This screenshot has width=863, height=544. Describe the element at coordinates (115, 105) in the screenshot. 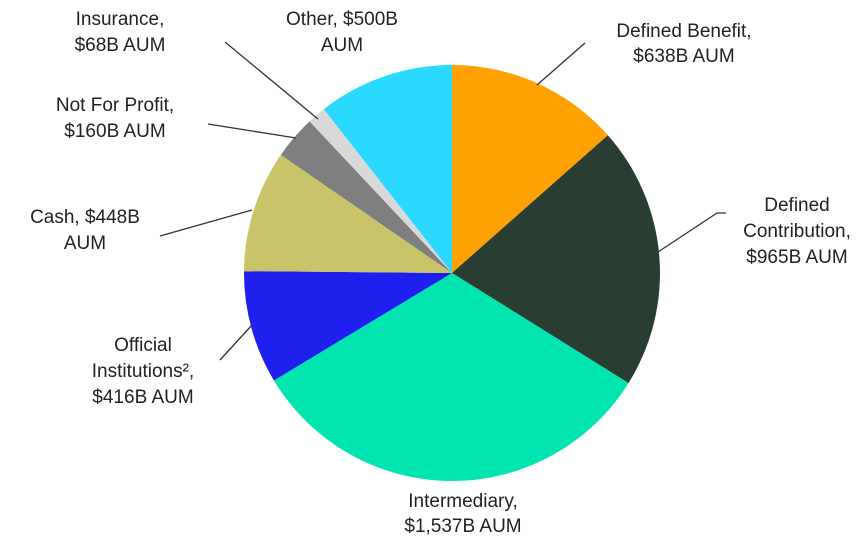

I see `slice-label: Not For Profit,` at that location.